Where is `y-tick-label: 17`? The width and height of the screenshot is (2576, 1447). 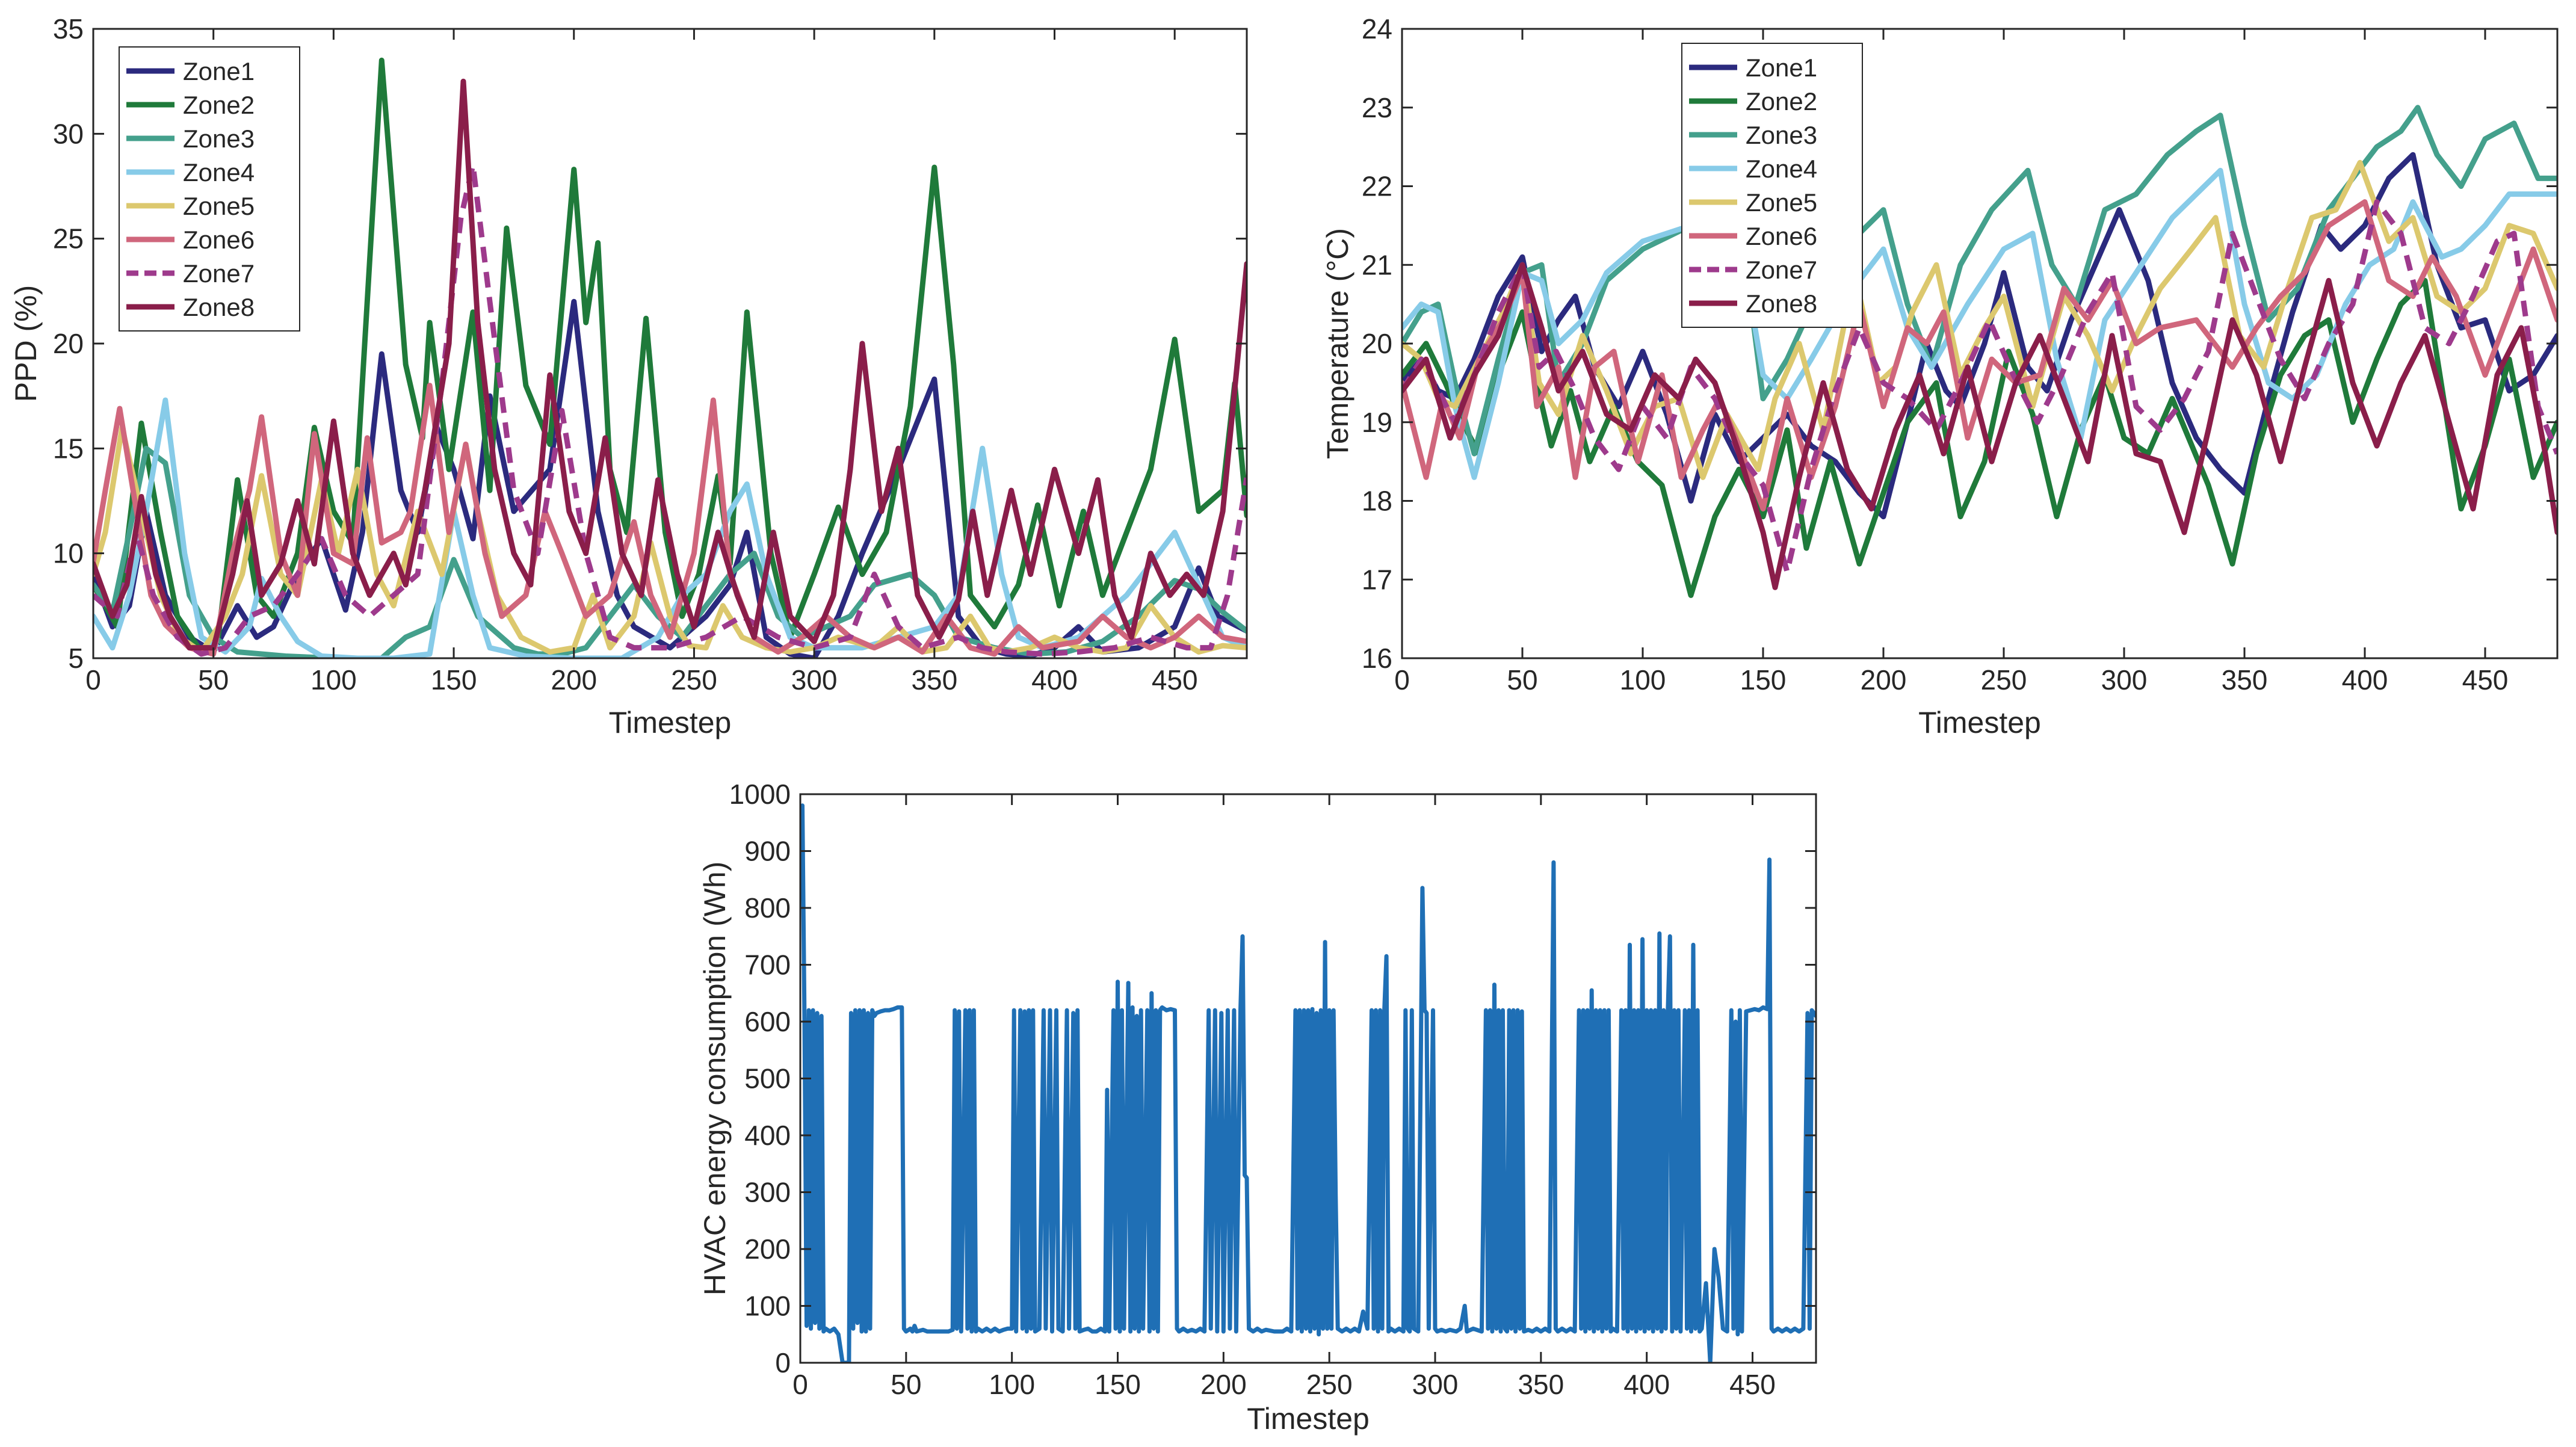
y-tick-label: 17 is located at coordinates (1377, 579).